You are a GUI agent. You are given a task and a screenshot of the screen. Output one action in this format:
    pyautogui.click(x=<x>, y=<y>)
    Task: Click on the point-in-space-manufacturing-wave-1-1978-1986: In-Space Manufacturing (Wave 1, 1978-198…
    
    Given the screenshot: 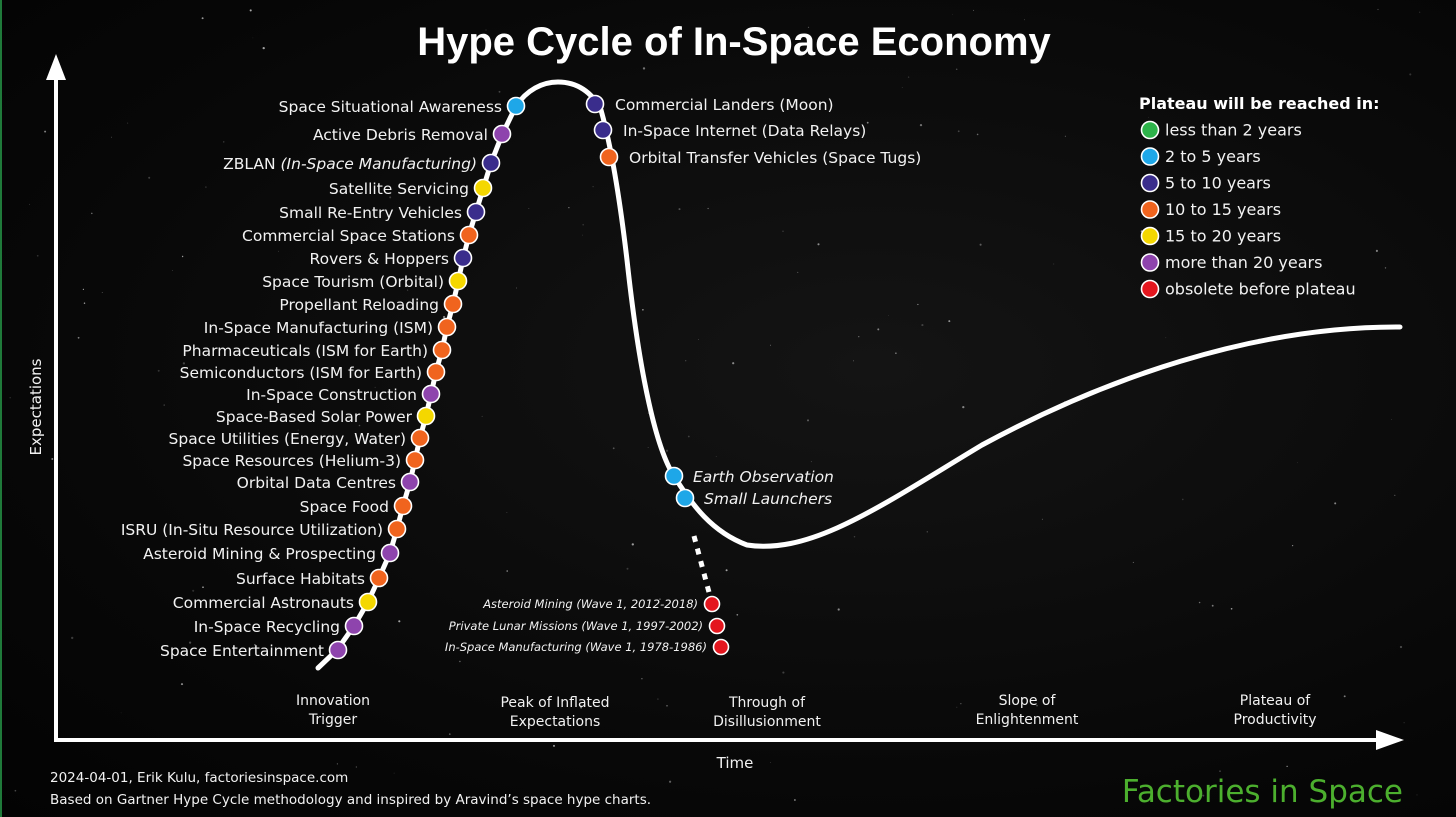 What is the action you would take?
    pyautogui.click(x=587, y=647)
    